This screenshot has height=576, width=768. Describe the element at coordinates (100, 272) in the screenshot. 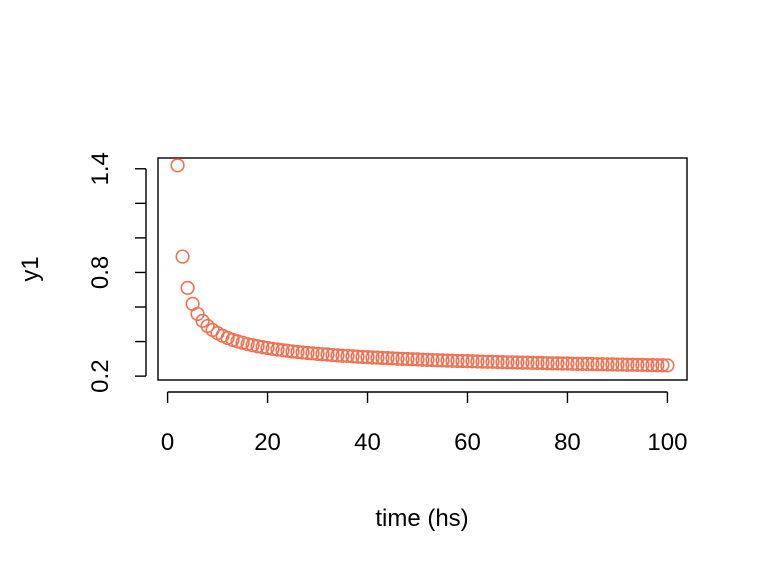

I see `y-tick-label: 0.8` at that location.